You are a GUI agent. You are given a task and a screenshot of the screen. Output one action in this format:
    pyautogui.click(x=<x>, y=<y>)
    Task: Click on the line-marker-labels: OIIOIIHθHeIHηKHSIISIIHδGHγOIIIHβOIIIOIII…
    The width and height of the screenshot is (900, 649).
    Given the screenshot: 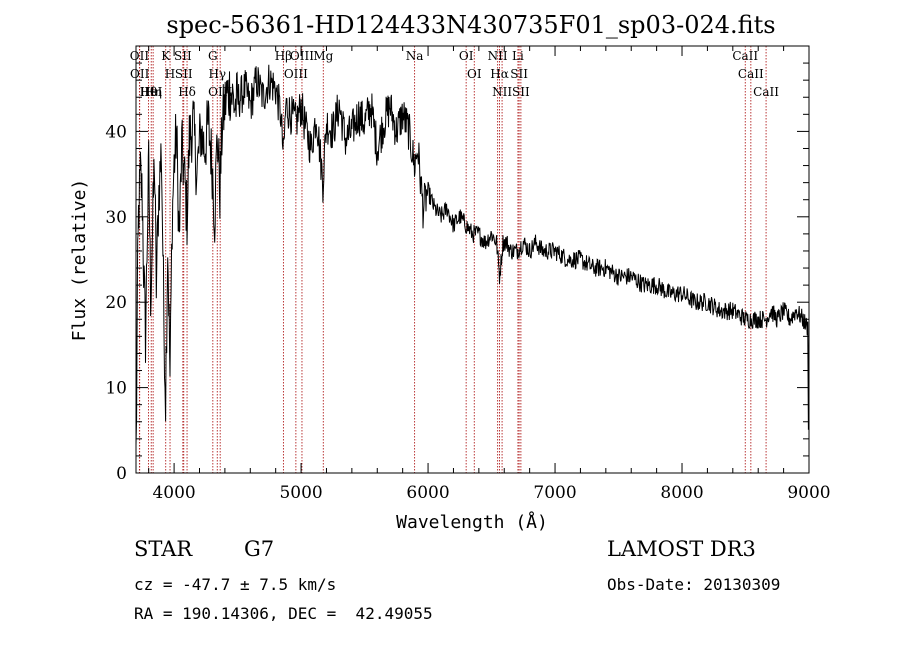 What is the action you would take?
    pyautogui.click(x=454, y=74)
    